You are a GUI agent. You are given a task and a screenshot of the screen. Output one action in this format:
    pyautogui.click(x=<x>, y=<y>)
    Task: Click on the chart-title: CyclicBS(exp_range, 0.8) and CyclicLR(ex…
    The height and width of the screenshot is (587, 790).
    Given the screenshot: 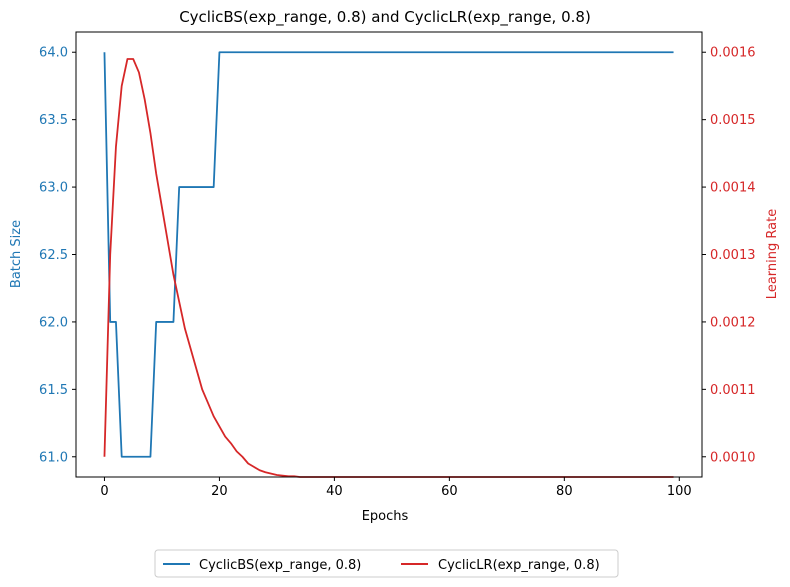 What is the action you would take?
    pyautogui.click(x=385, y=17)
    